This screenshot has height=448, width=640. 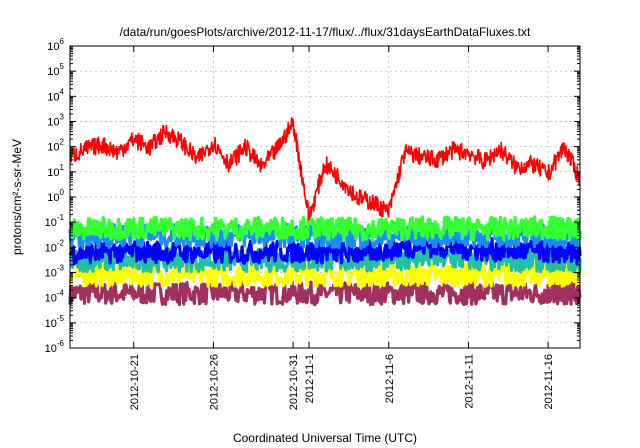 What do you see at coordinates (135, 382) in the screenshot?
I see `x-tick-label: 2012-10-21` at bounding box center [135, 382].